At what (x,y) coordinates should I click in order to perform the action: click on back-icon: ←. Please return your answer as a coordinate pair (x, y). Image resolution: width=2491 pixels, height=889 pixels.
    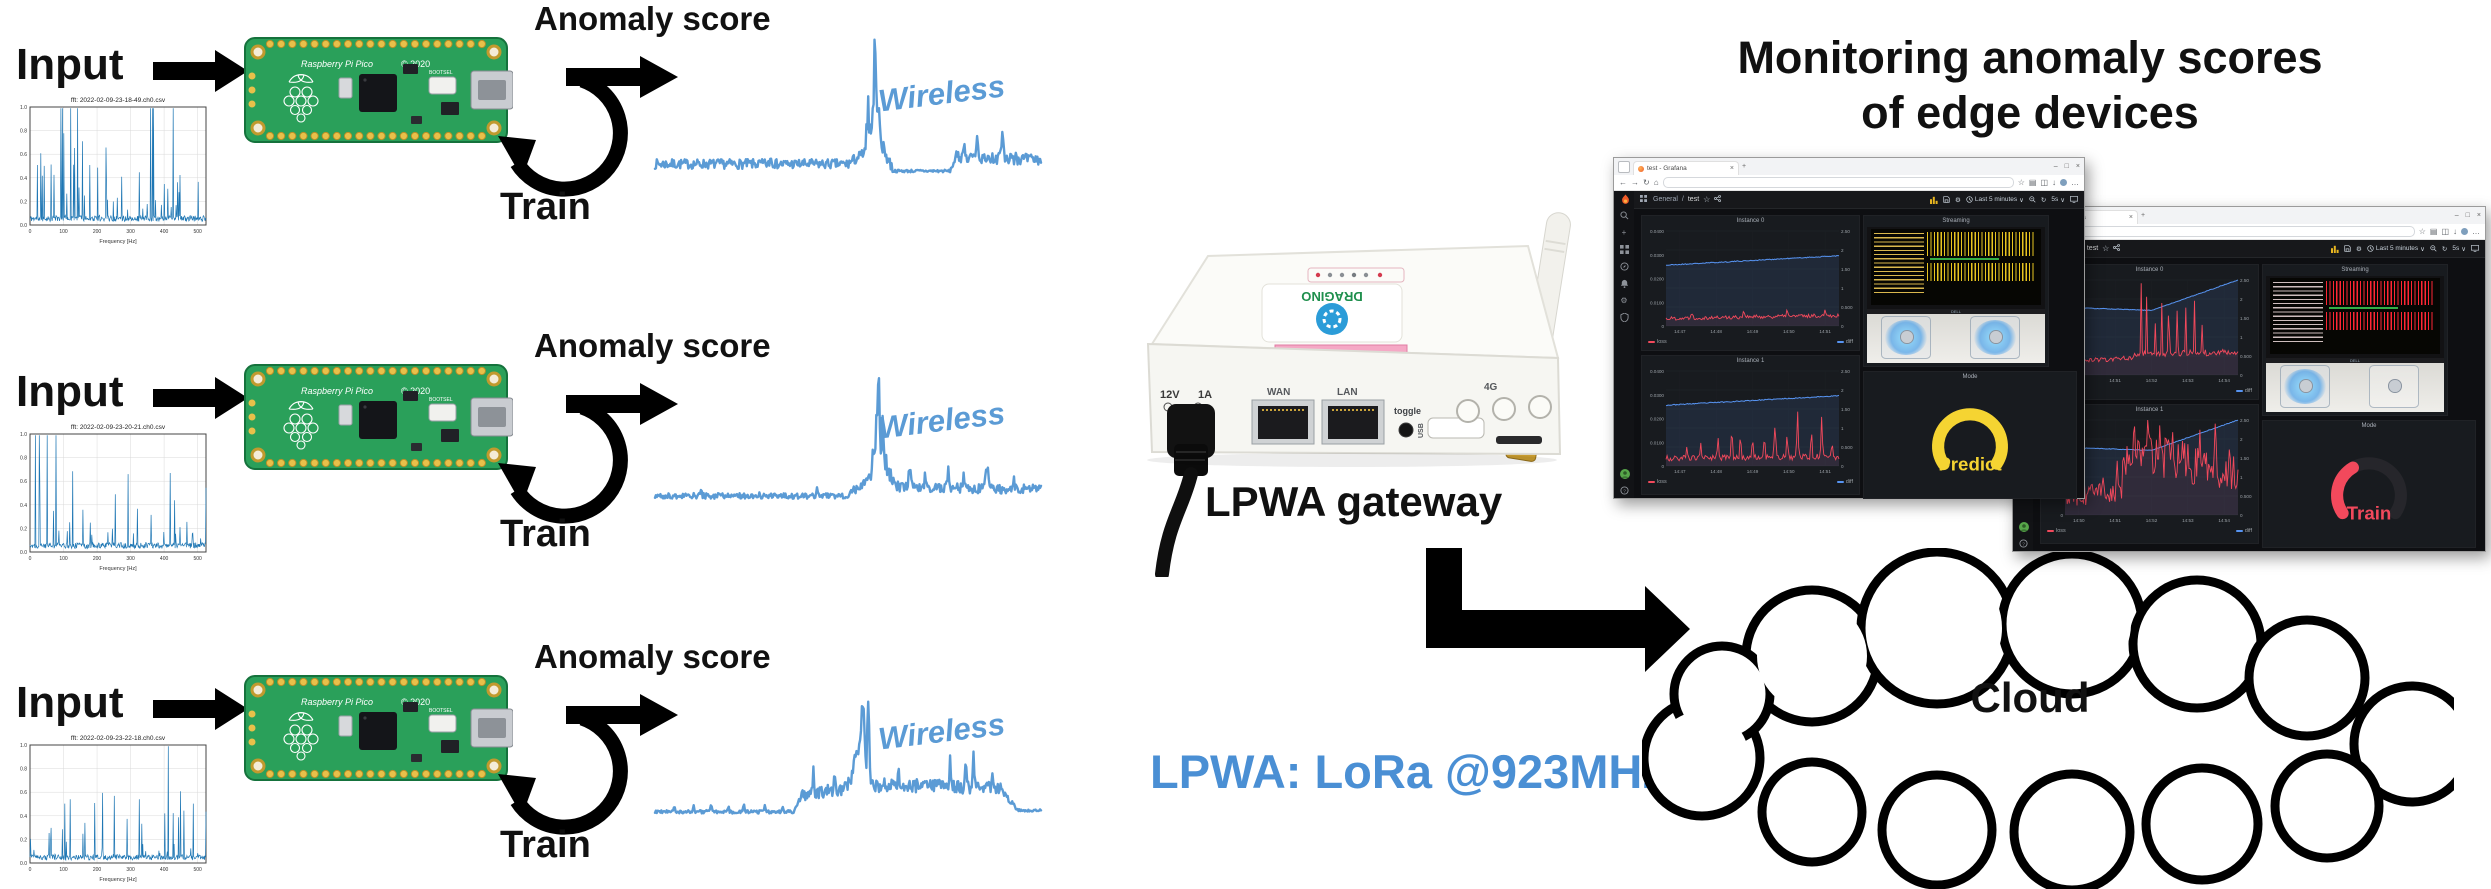
    Looking at the image, I should click on (1623, 182).